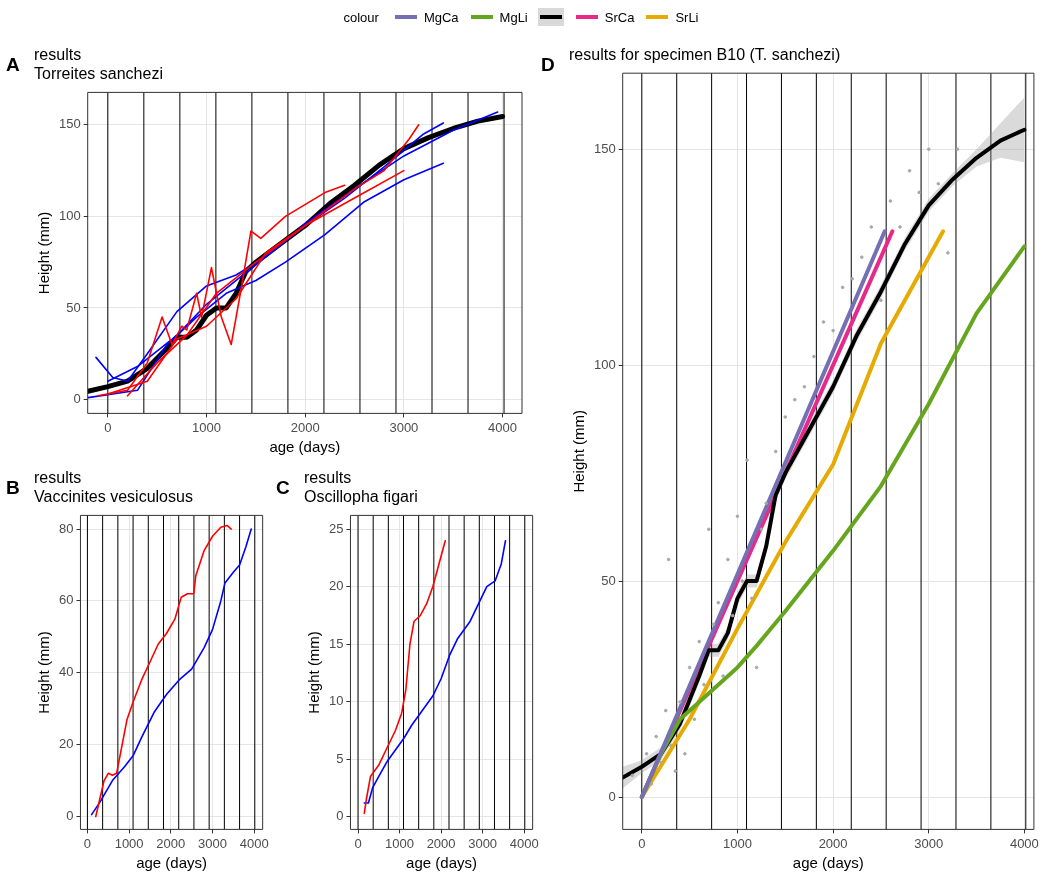  What do you see at coordinates (336, 643) in the screenshot?
I see `y-tick-label: 15` at bounding box center [336, 643].